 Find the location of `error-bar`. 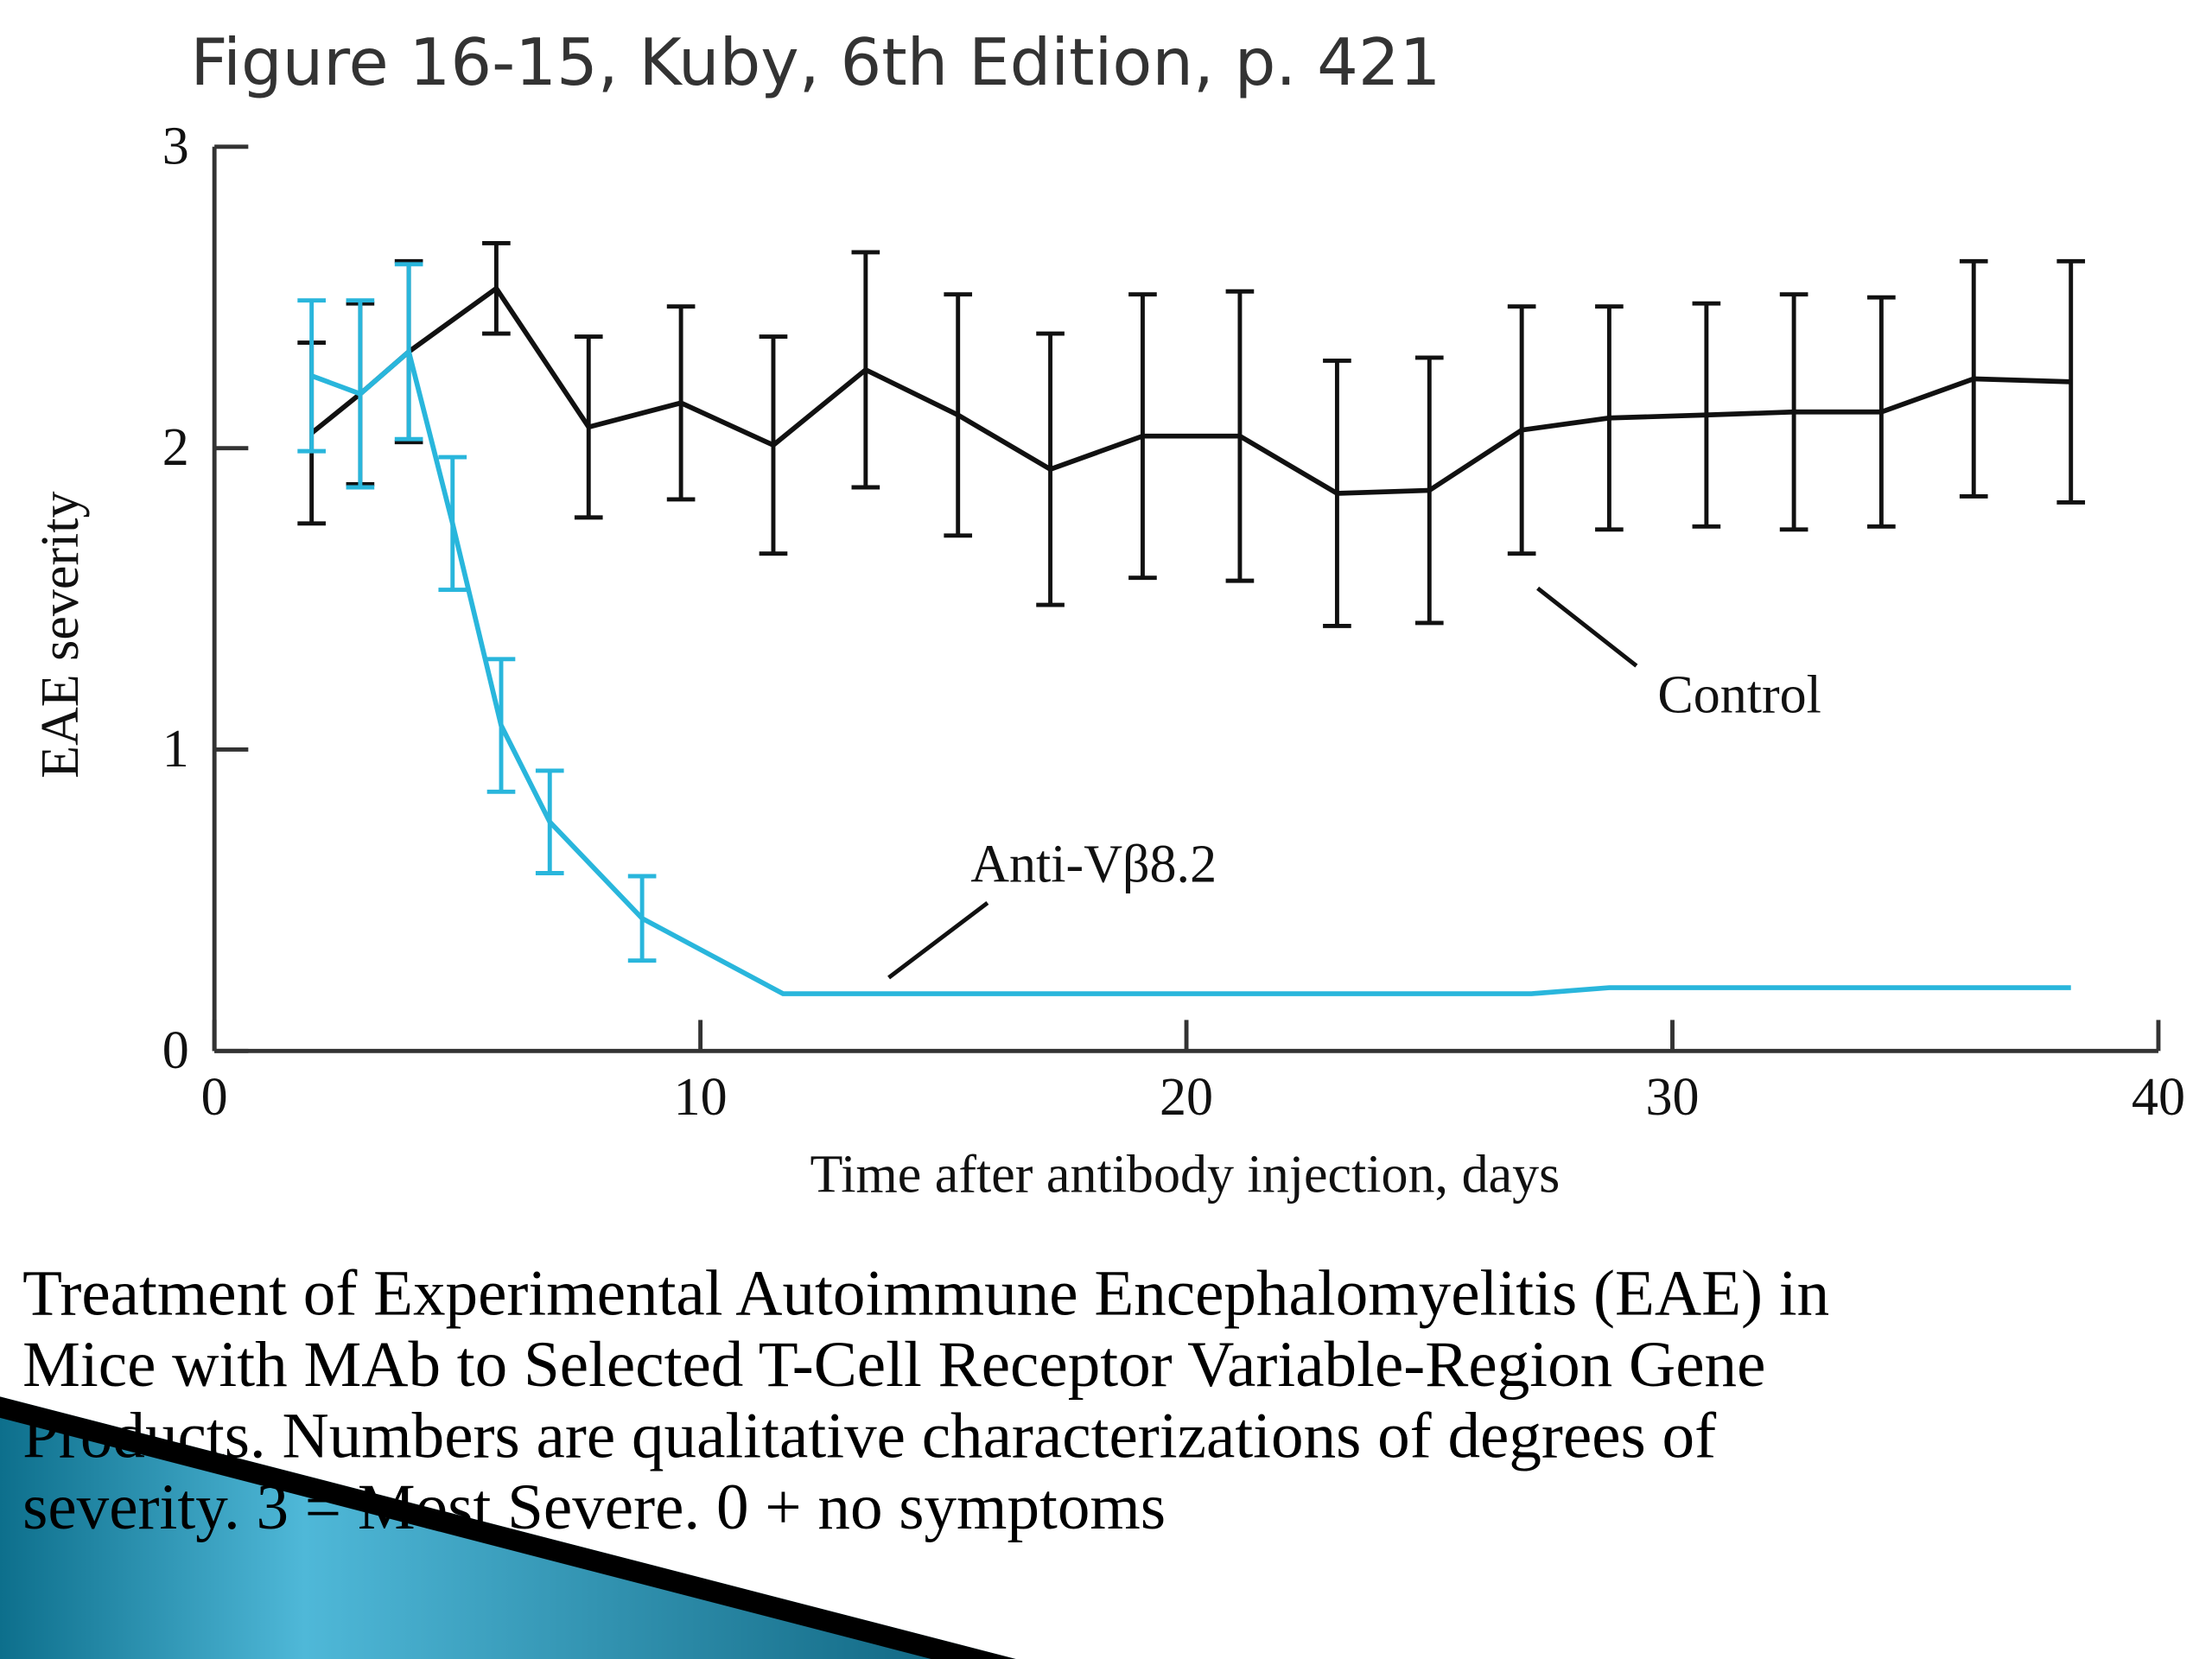

error-bar is located at coordinates (311, 376).